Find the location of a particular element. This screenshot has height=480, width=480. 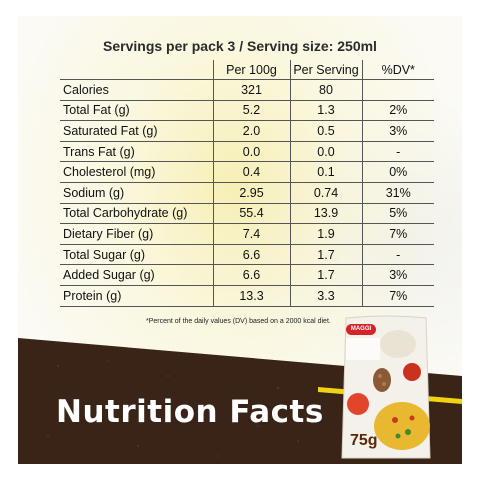

value-per-serving: 3.3 is located at coordinates (326, 295).